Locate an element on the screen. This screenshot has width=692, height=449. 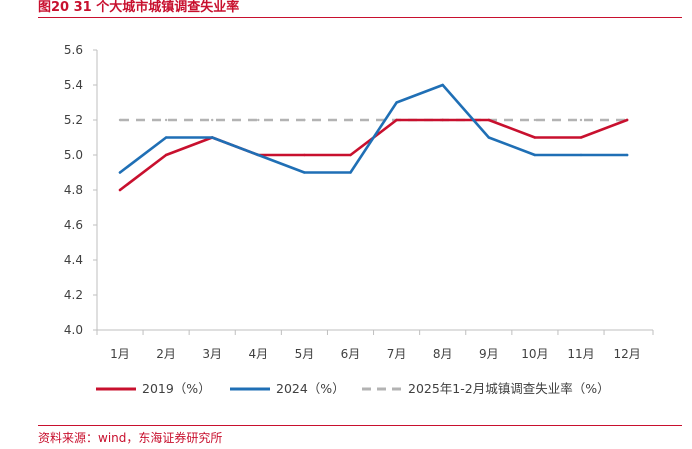
x-tick-label: 11月 is located at coordinates (580, 354).